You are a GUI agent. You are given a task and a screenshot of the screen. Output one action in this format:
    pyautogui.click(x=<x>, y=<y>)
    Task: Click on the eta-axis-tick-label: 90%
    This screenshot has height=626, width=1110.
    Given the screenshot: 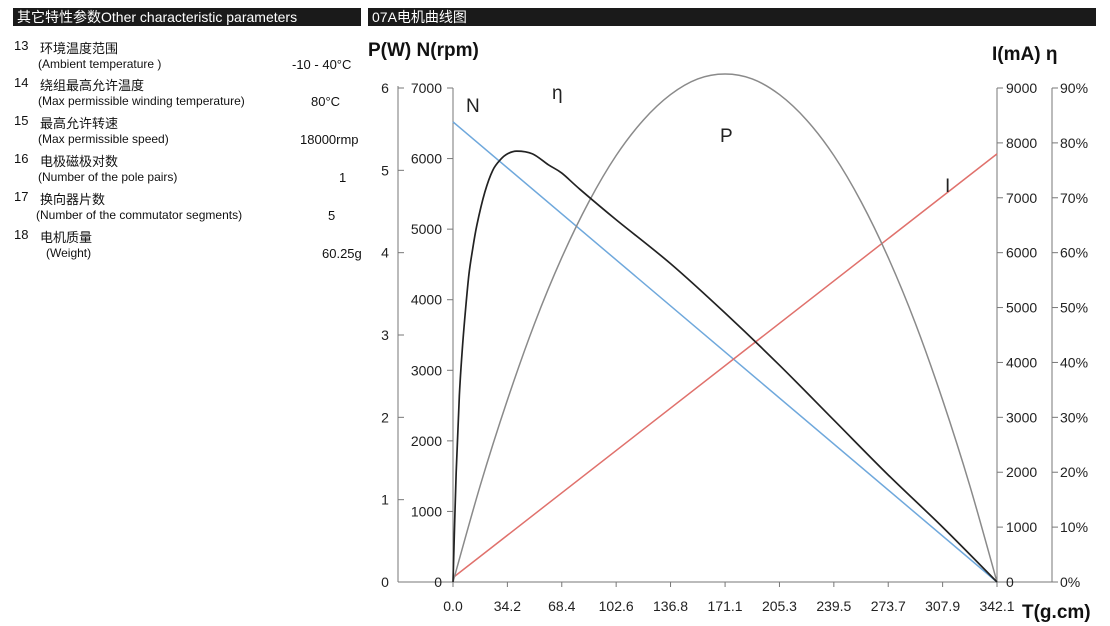 What is the action you would take?
    pyautogui.click(x=1074, y=88)
    